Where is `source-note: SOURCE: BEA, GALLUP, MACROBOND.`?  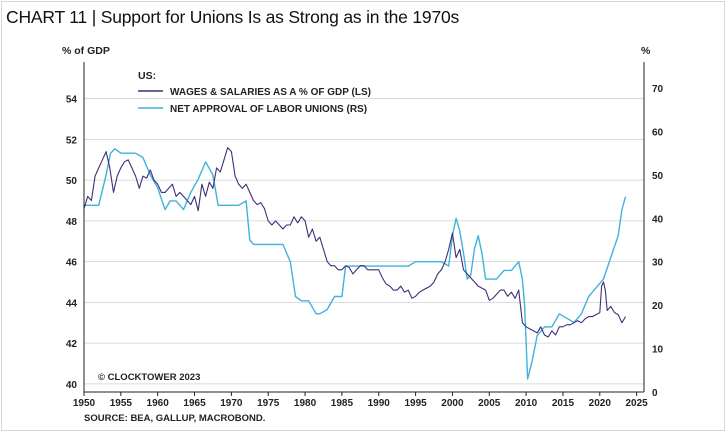
source-note: SOURCE: BEA, GALLUP, MACROBOND. is located at coordinates (174, 418).